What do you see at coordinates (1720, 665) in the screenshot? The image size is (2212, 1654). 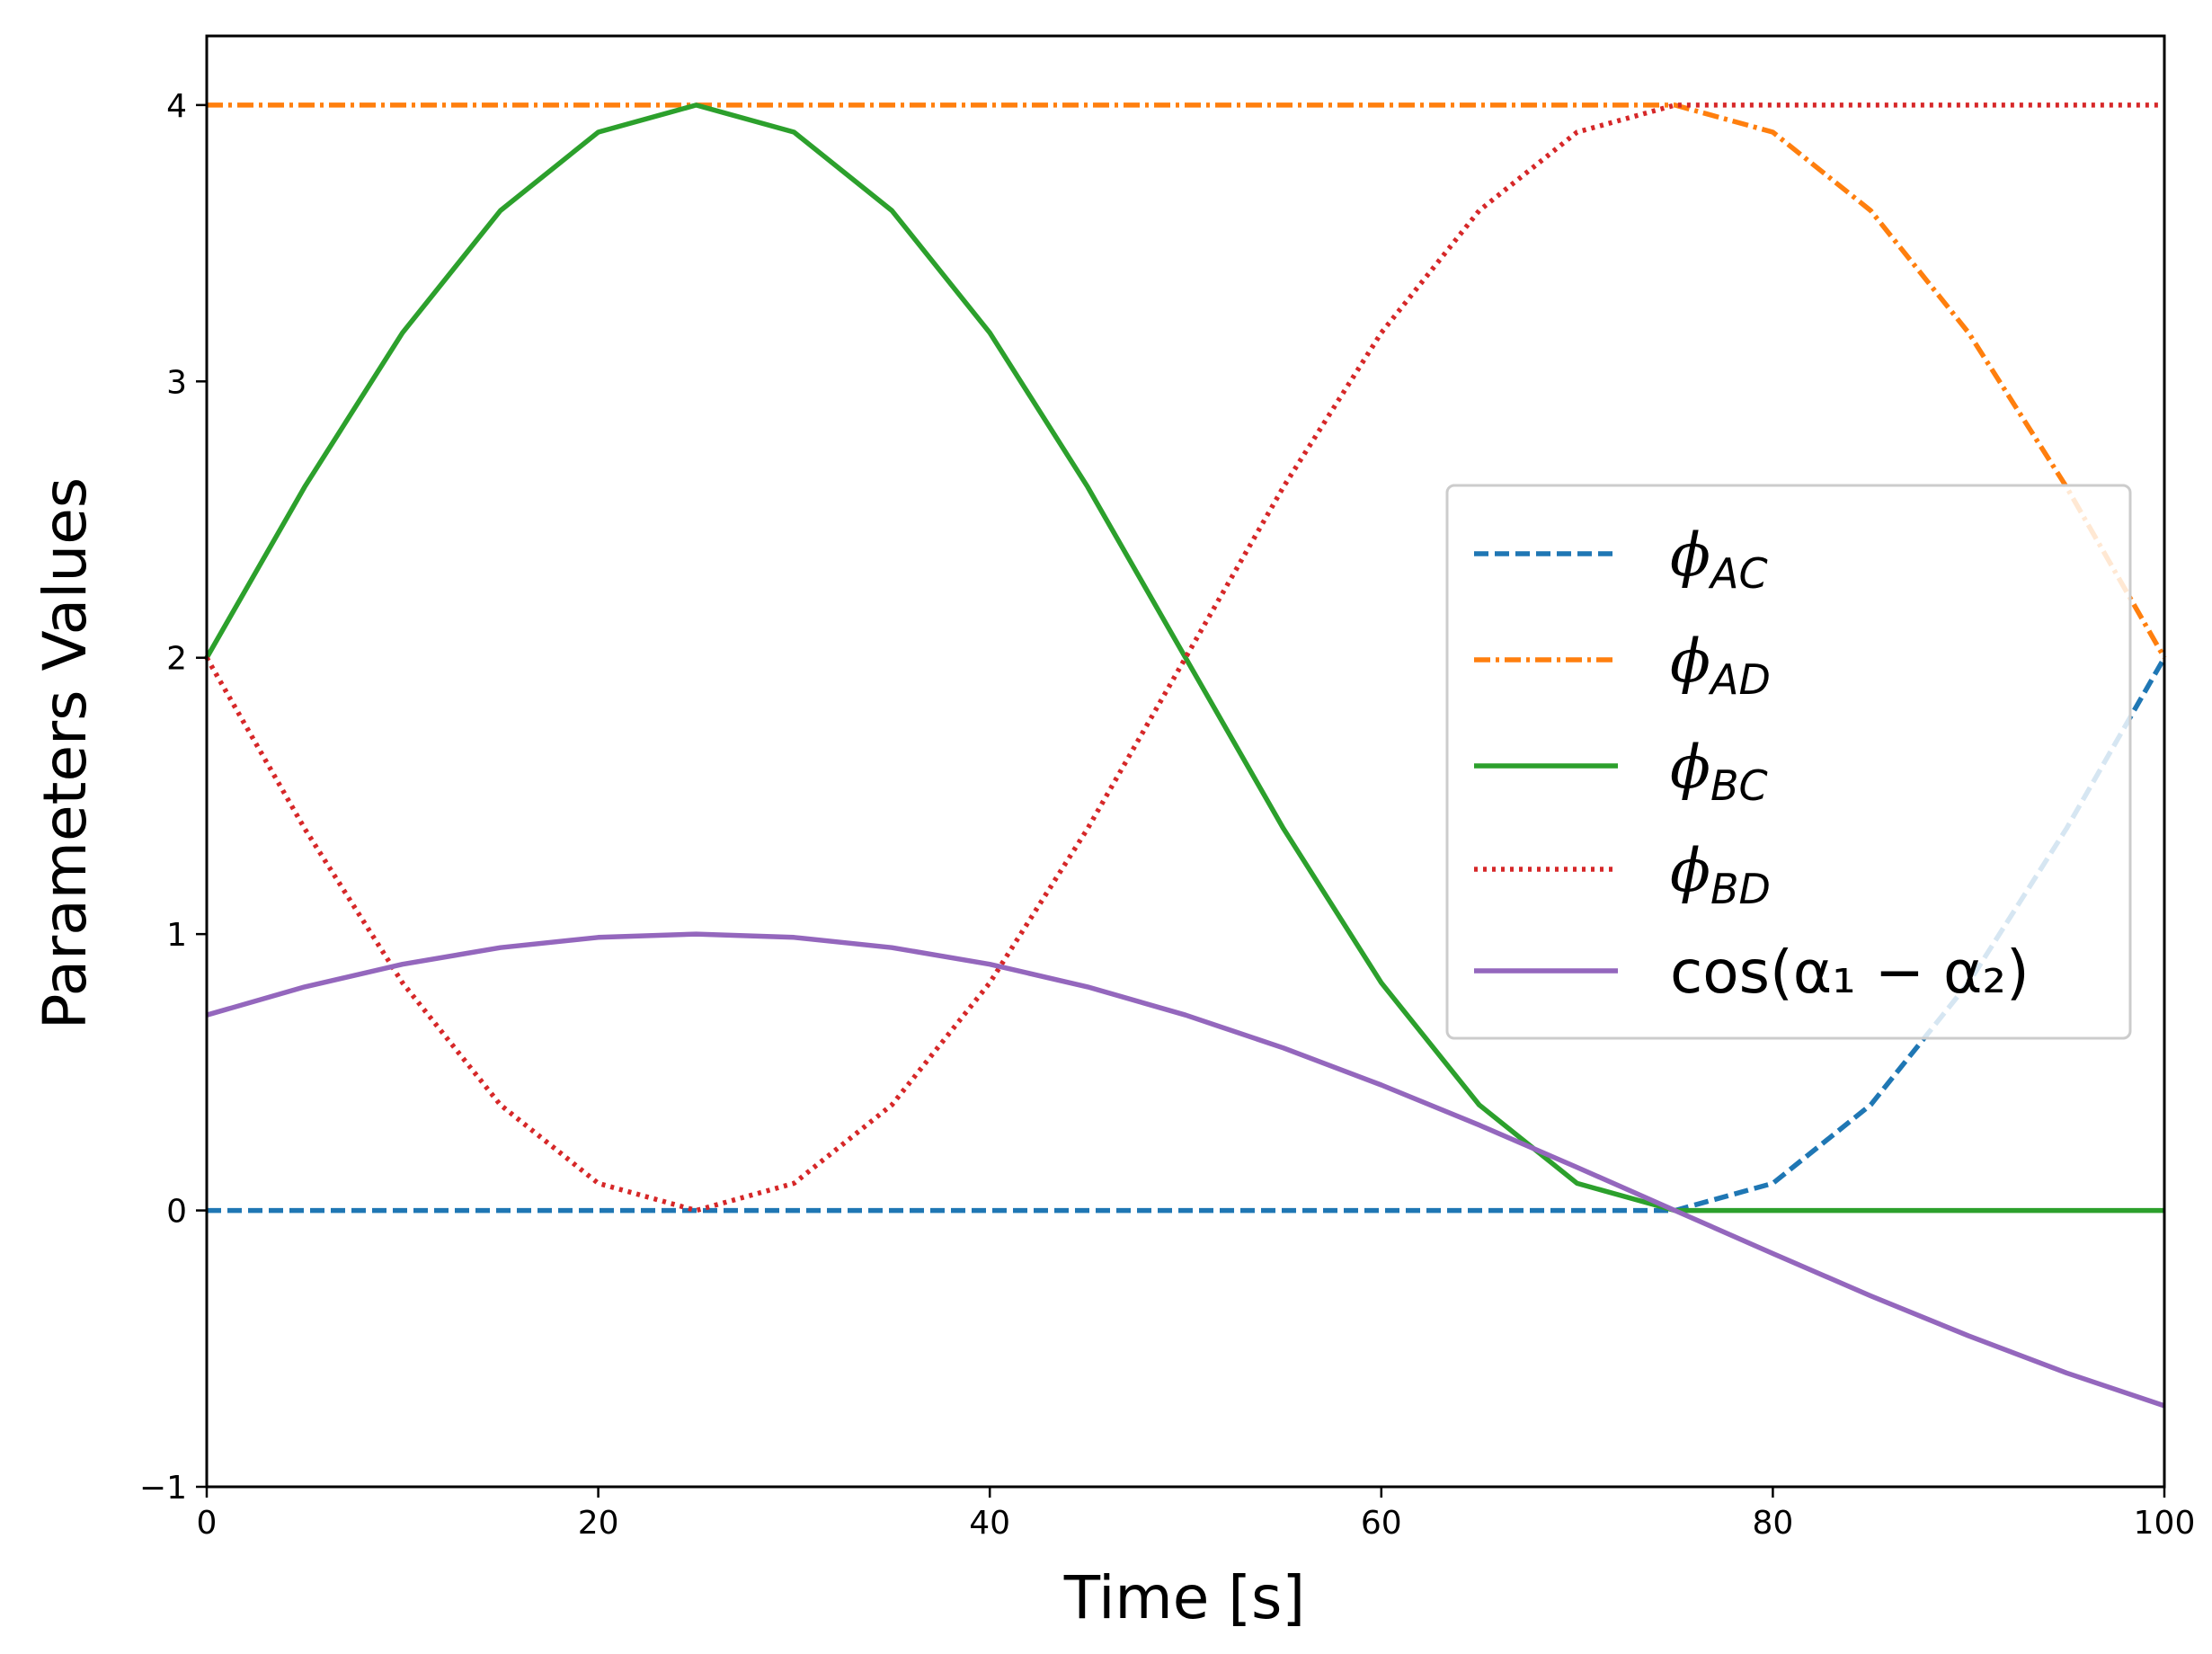 I see `legend-label-2: ϕAD` at bounding box center [1720, 665].